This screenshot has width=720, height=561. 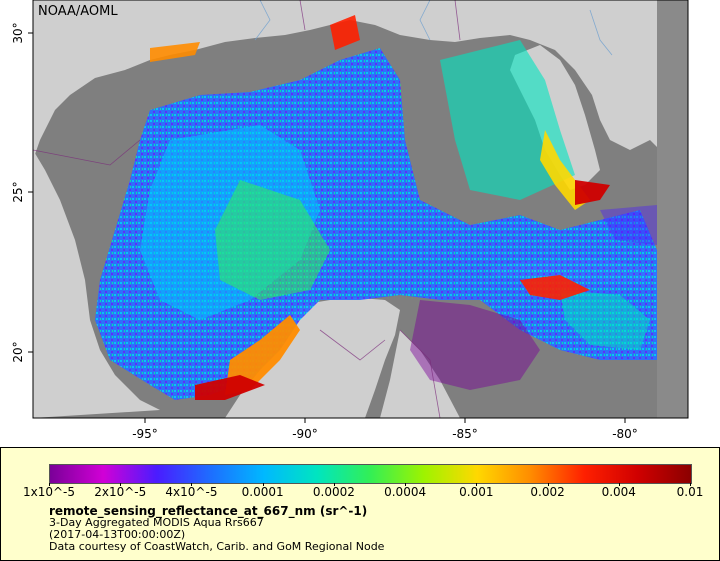 What do you see at coordinates (96, 284) in the screenshot?
I see `land-mexico-west` at bounding box center [96, 284].